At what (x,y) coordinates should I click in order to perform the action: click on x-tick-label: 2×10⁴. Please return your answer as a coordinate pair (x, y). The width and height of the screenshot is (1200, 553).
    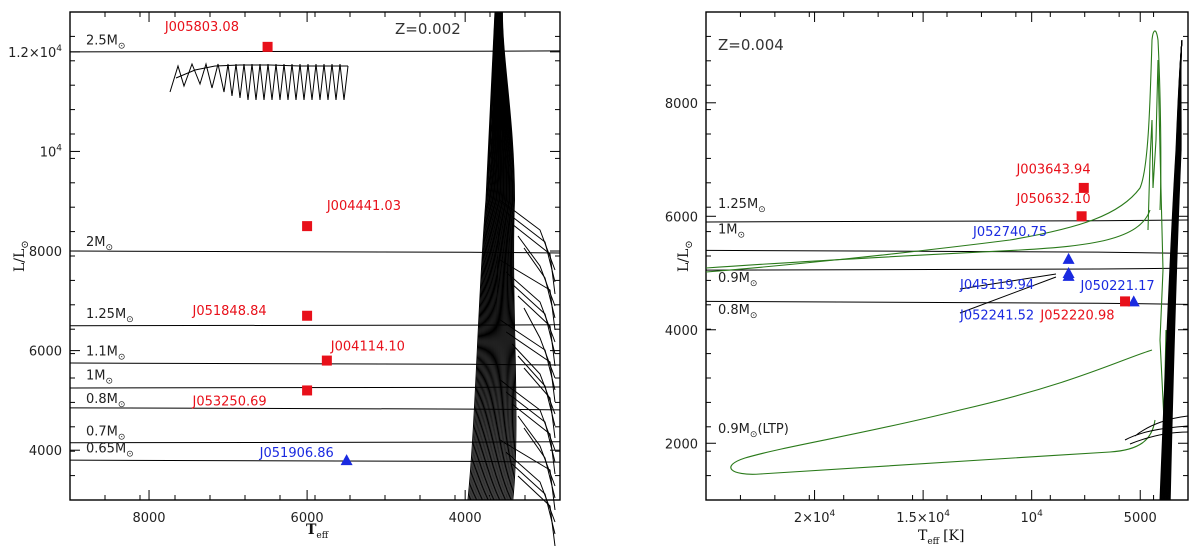
    Looking at the image, I should click on (815, 517).